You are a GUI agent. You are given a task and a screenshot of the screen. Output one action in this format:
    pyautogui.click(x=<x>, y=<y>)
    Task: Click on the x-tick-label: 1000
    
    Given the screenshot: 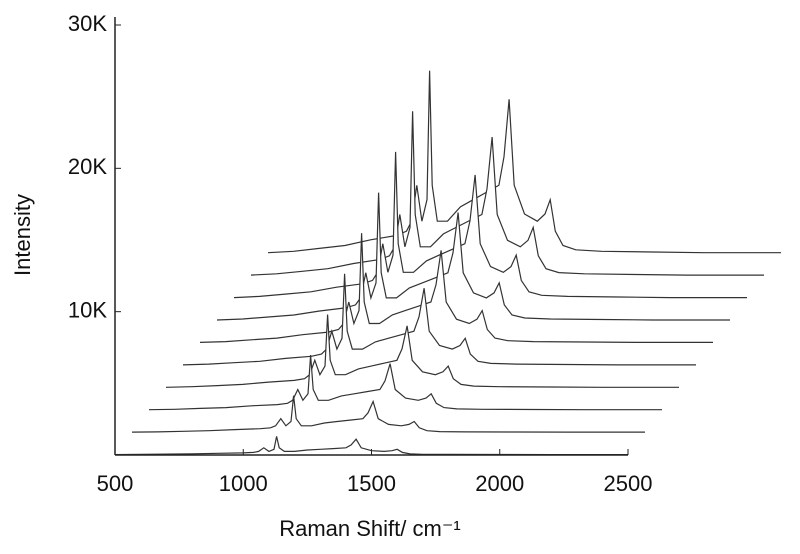 What is the action you would take?
    pyautogui.click(x=243, y=483)
    